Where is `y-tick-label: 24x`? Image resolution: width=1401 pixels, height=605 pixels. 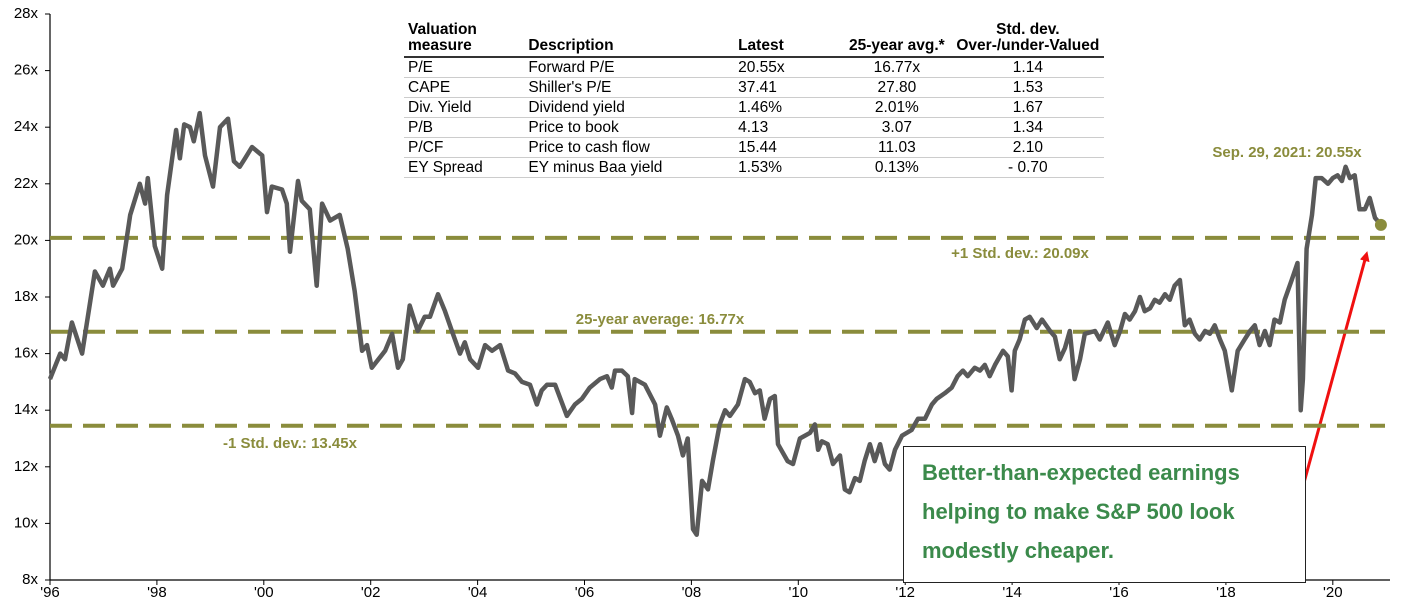
y-tick-label: 24x is located at coordinates (26, 126).